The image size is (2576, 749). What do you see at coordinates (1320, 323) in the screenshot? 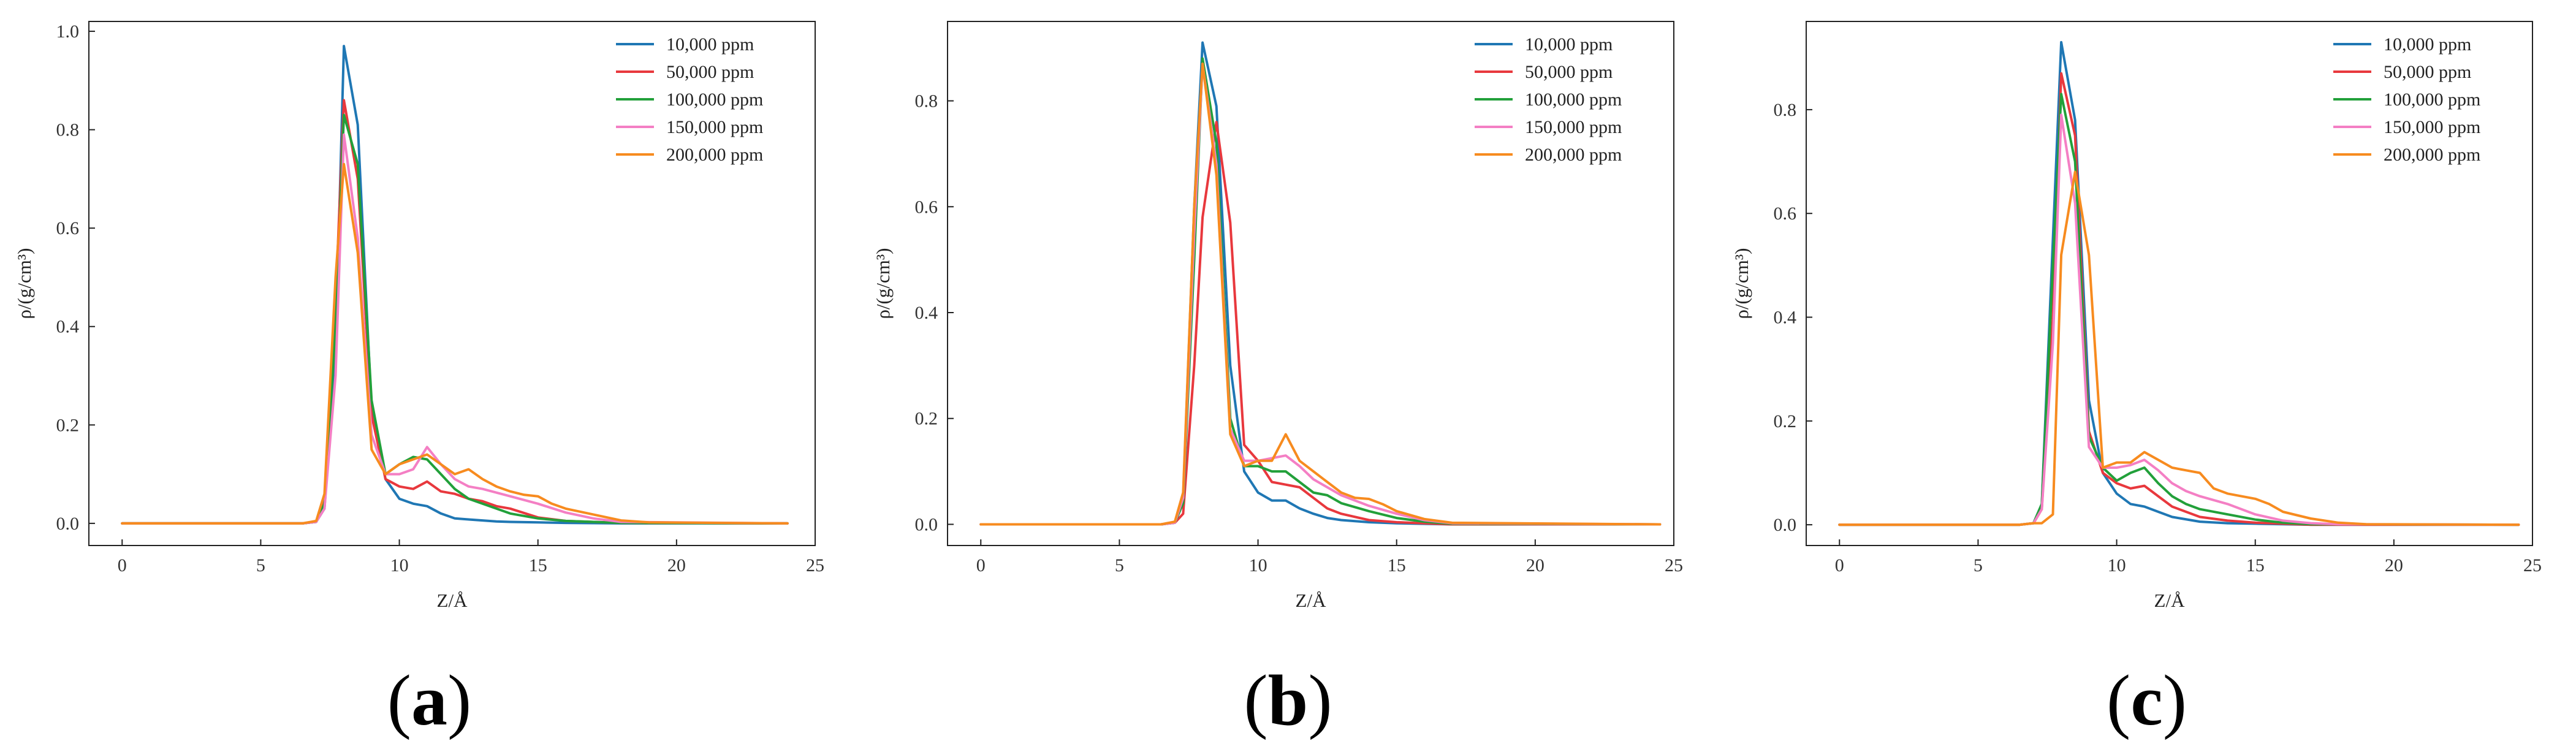
I see `series-line-s50k` at bounding box center [1320, 323].